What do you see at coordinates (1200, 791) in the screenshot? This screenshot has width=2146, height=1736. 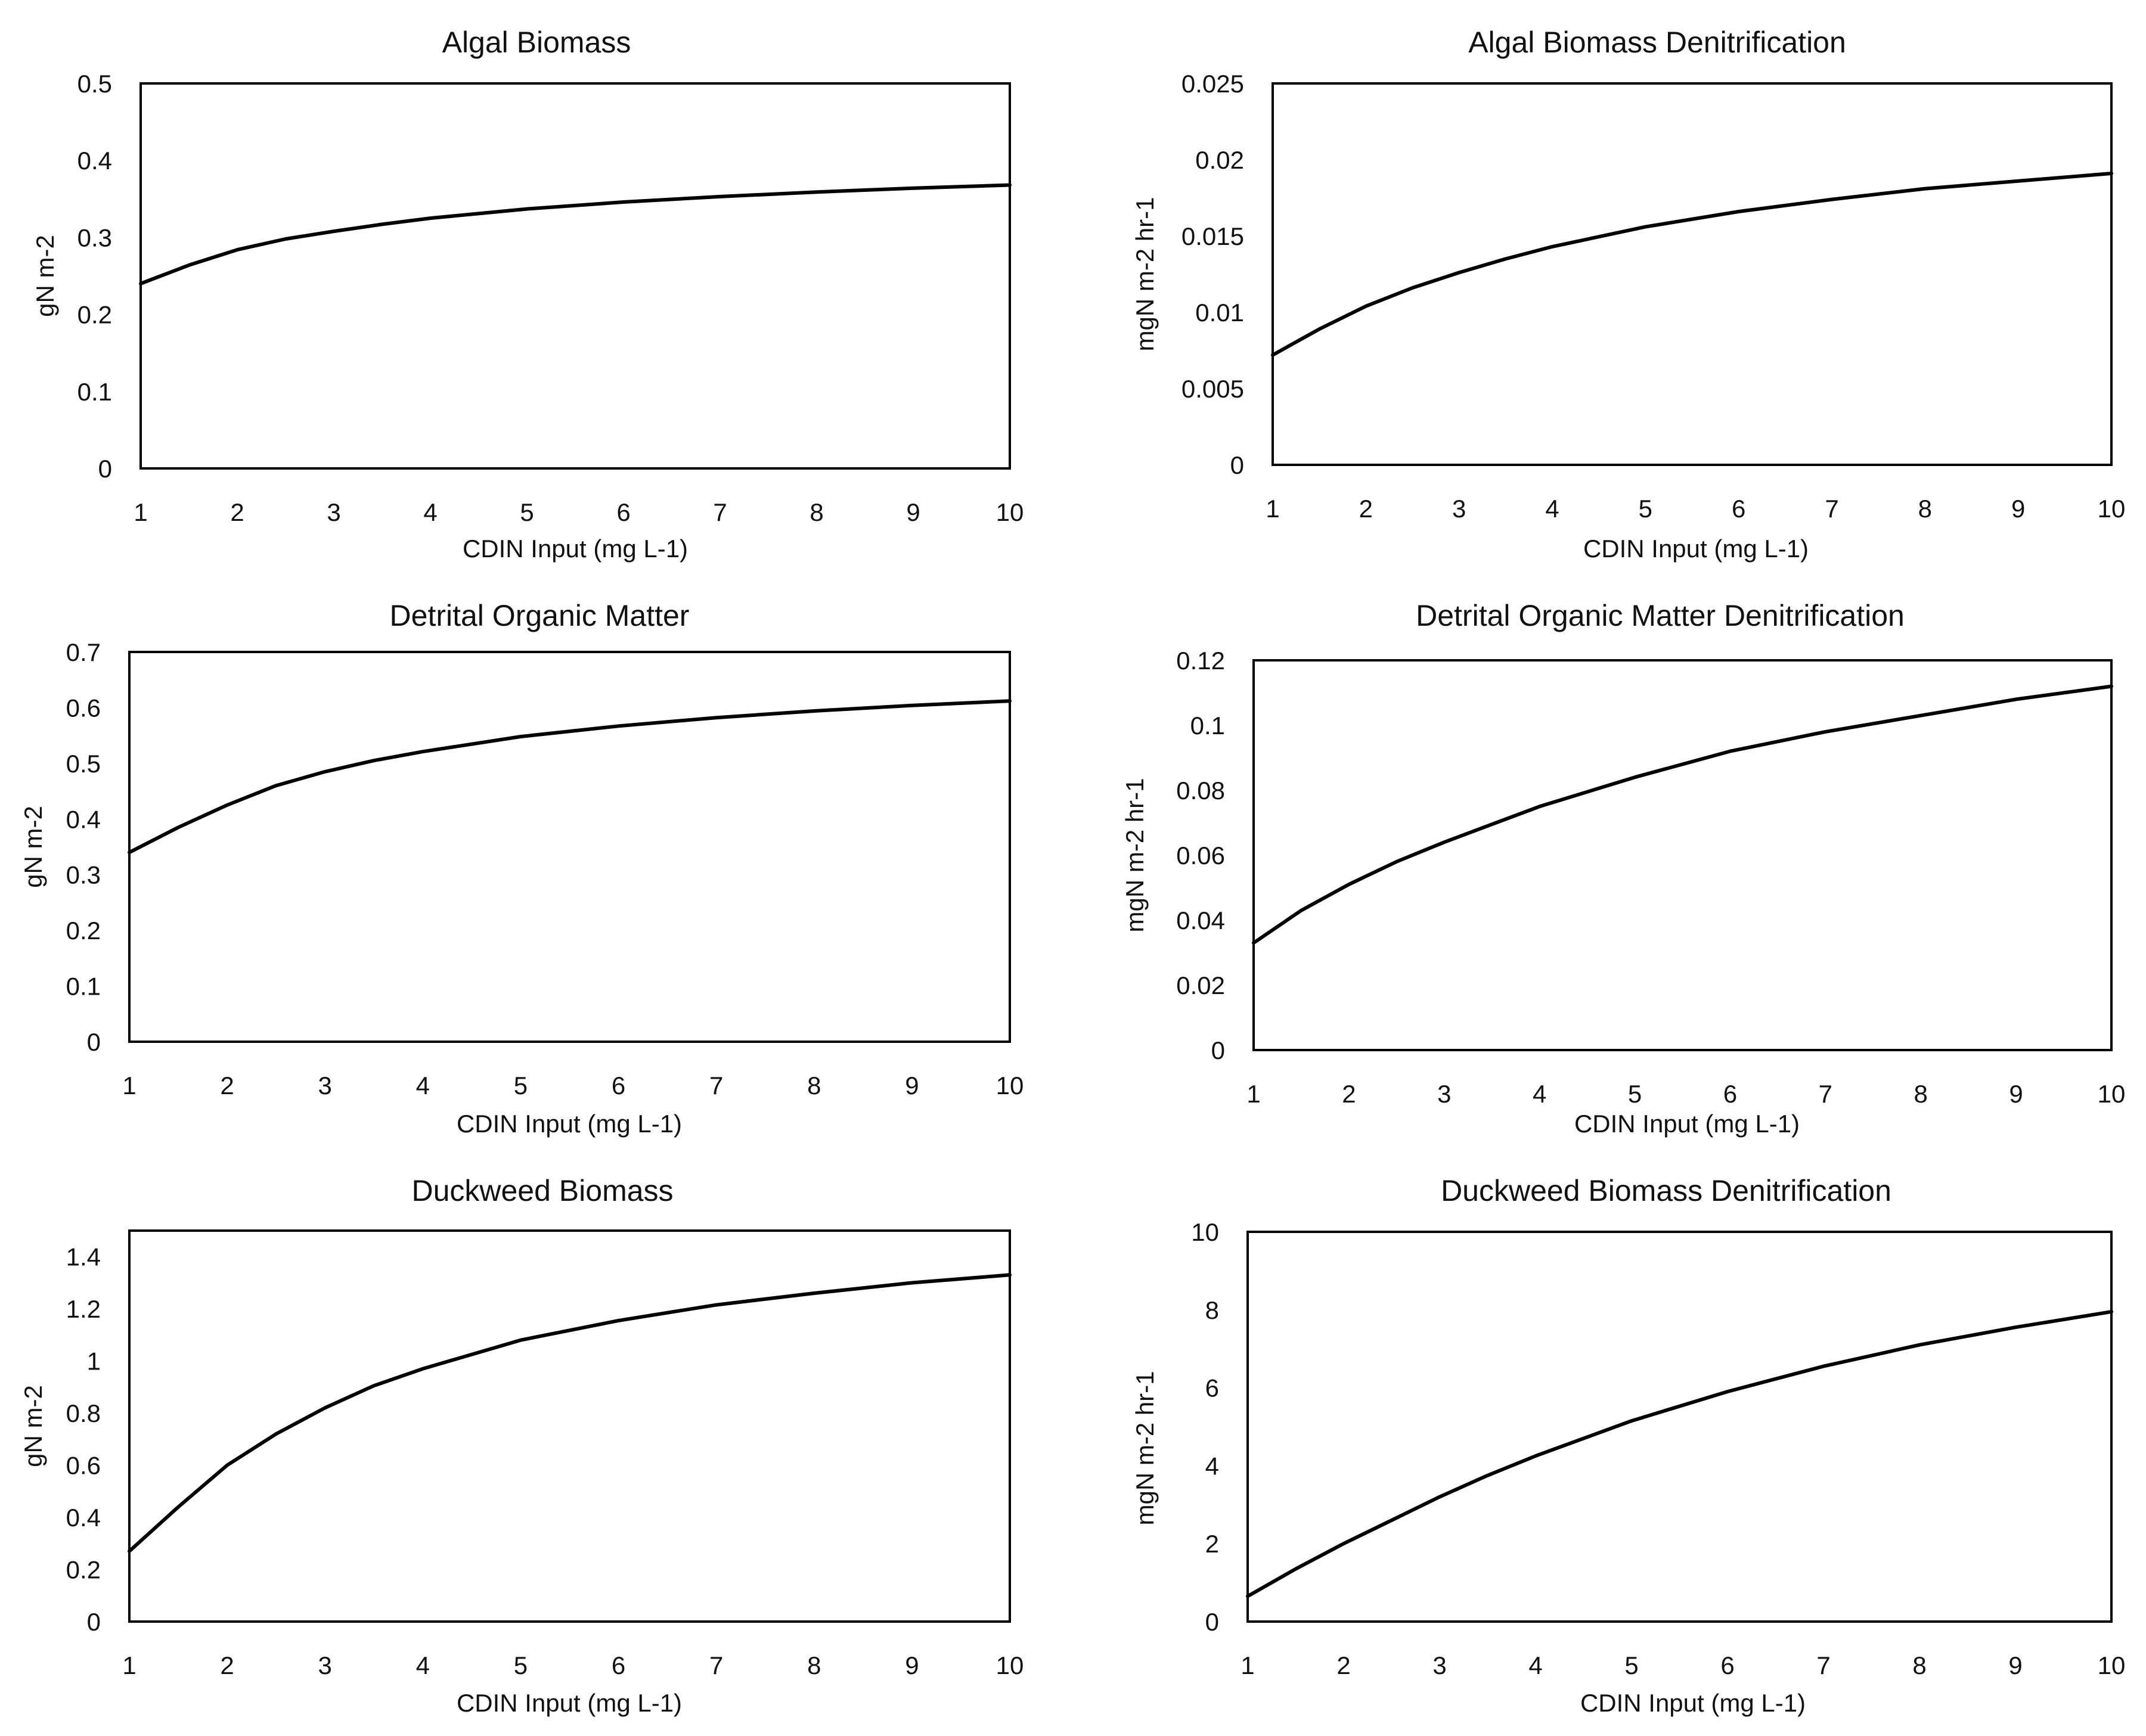 I see `y-tick-label: 0.08` at bounding box center [1200, 791].